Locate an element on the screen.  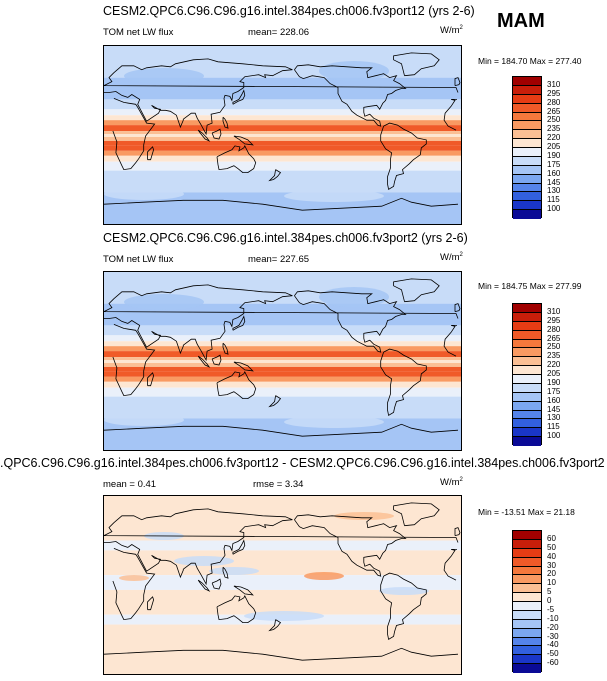
panel1-mean-label: mean= 228.06 is located at coordinates (279, 32).